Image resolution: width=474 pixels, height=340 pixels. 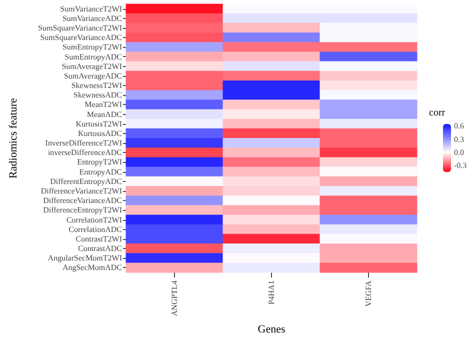 What do you see at coordinates (14, 138) in the screenshot?
I see `y-axis-title: Radiomics feature` at bounding box center [14, 138].